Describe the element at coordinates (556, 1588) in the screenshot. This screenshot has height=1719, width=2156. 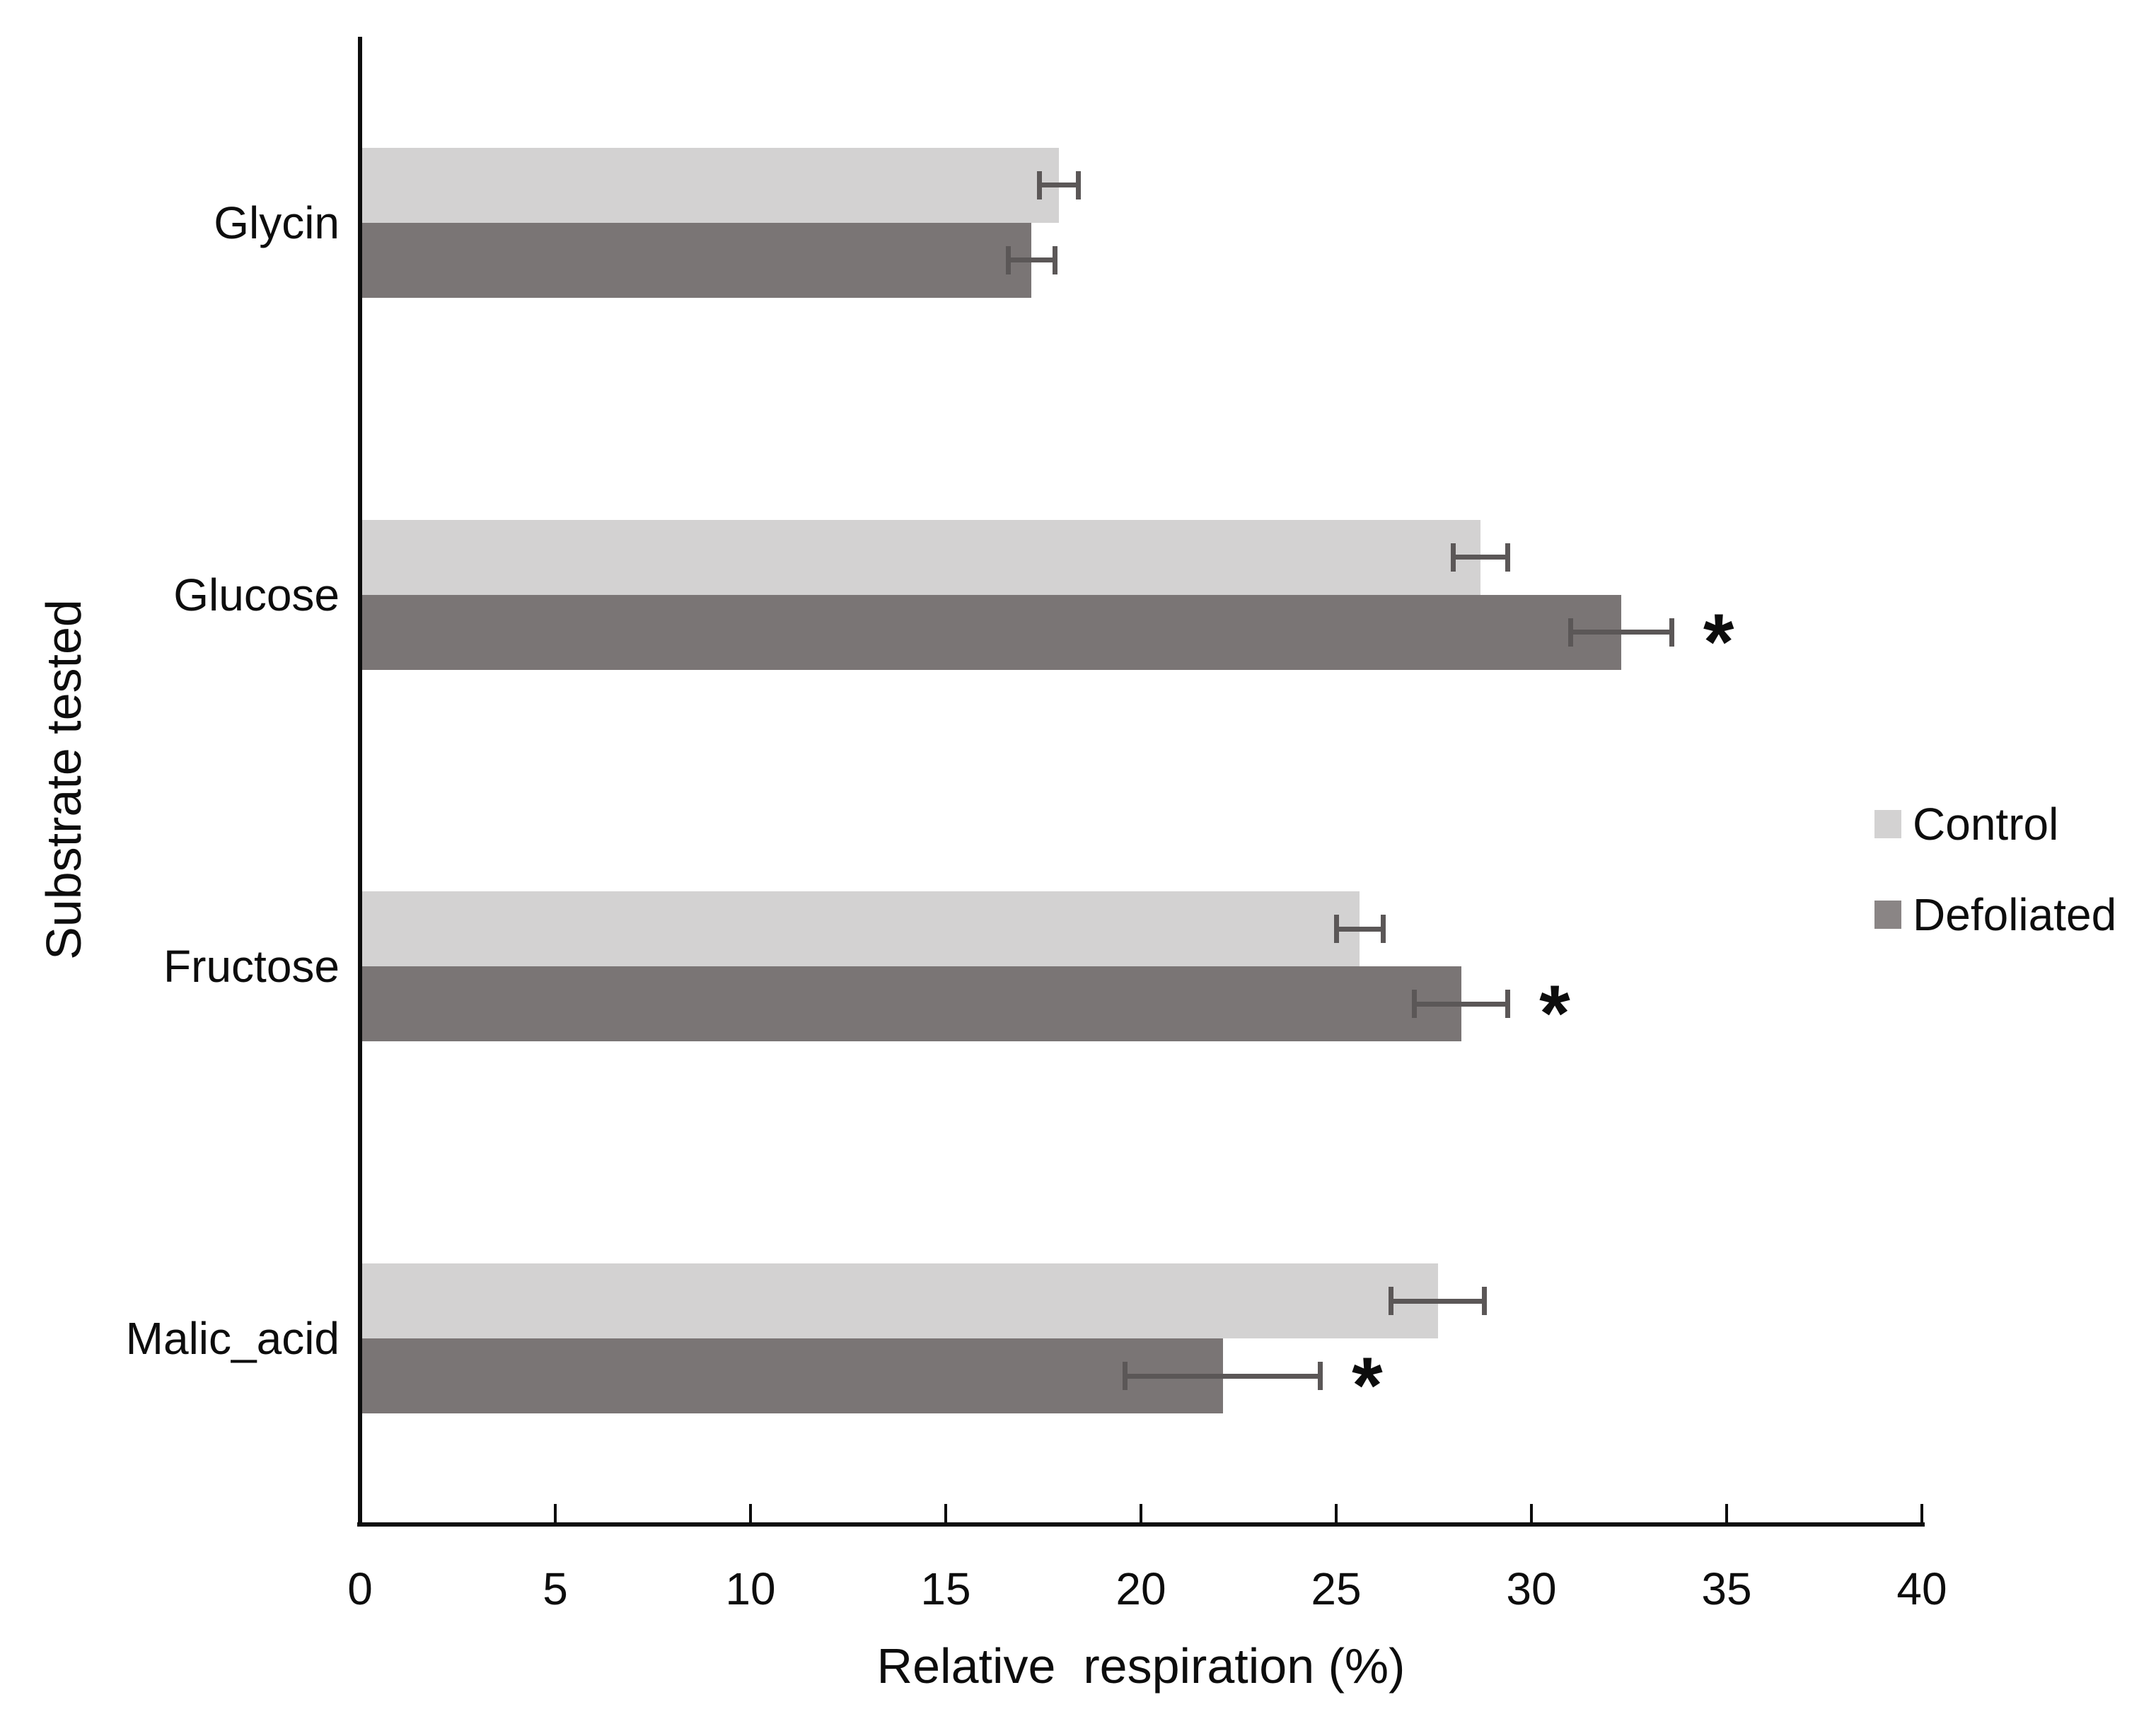
I see `x-axis-tick-label: 5` at that location.